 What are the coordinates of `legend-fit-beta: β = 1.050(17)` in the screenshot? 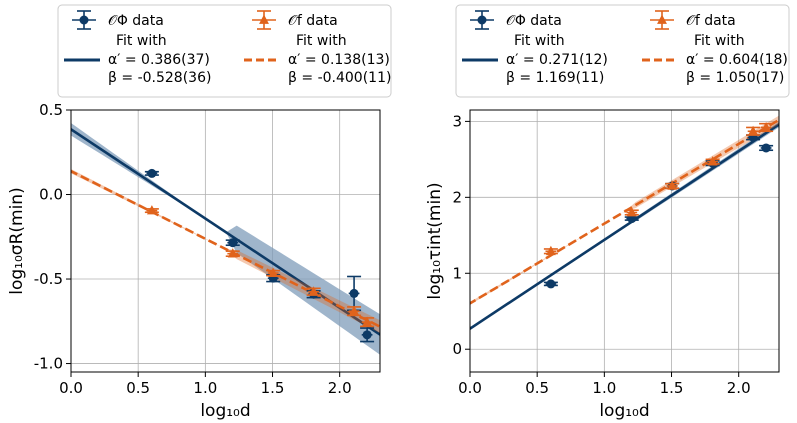 It's located at (735, 78).